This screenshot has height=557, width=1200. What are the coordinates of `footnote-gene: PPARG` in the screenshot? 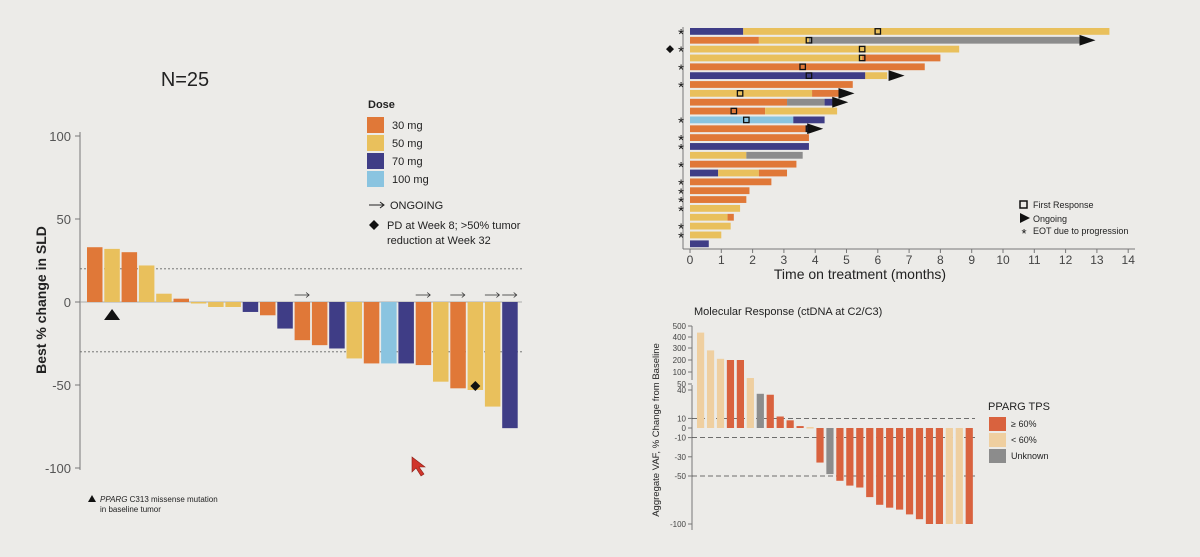 It's located at (113, 499).